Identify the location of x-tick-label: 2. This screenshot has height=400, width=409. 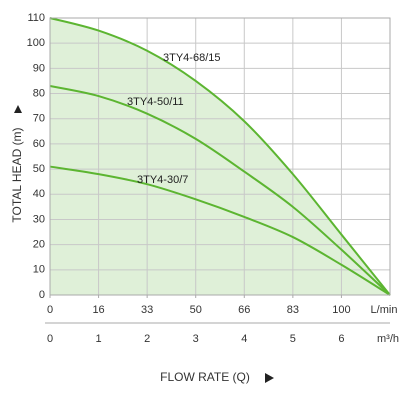
(147, 339).